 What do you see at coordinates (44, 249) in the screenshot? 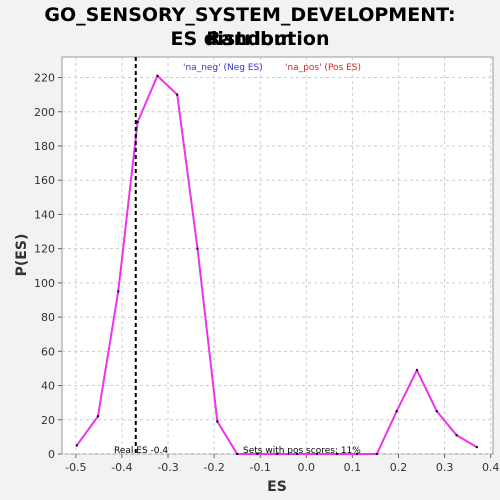
I see `y-tick-label: 120` at bounding box center [44, 249].